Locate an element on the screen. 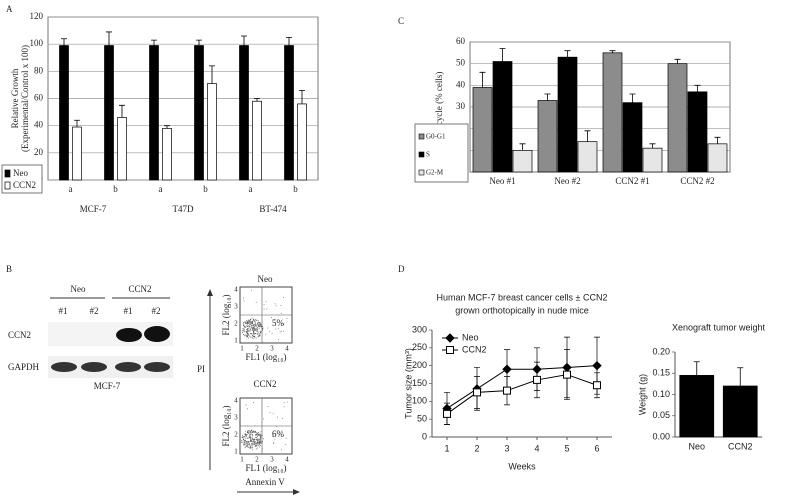  flow-tick: 3 is located at coordinates (272, 349).